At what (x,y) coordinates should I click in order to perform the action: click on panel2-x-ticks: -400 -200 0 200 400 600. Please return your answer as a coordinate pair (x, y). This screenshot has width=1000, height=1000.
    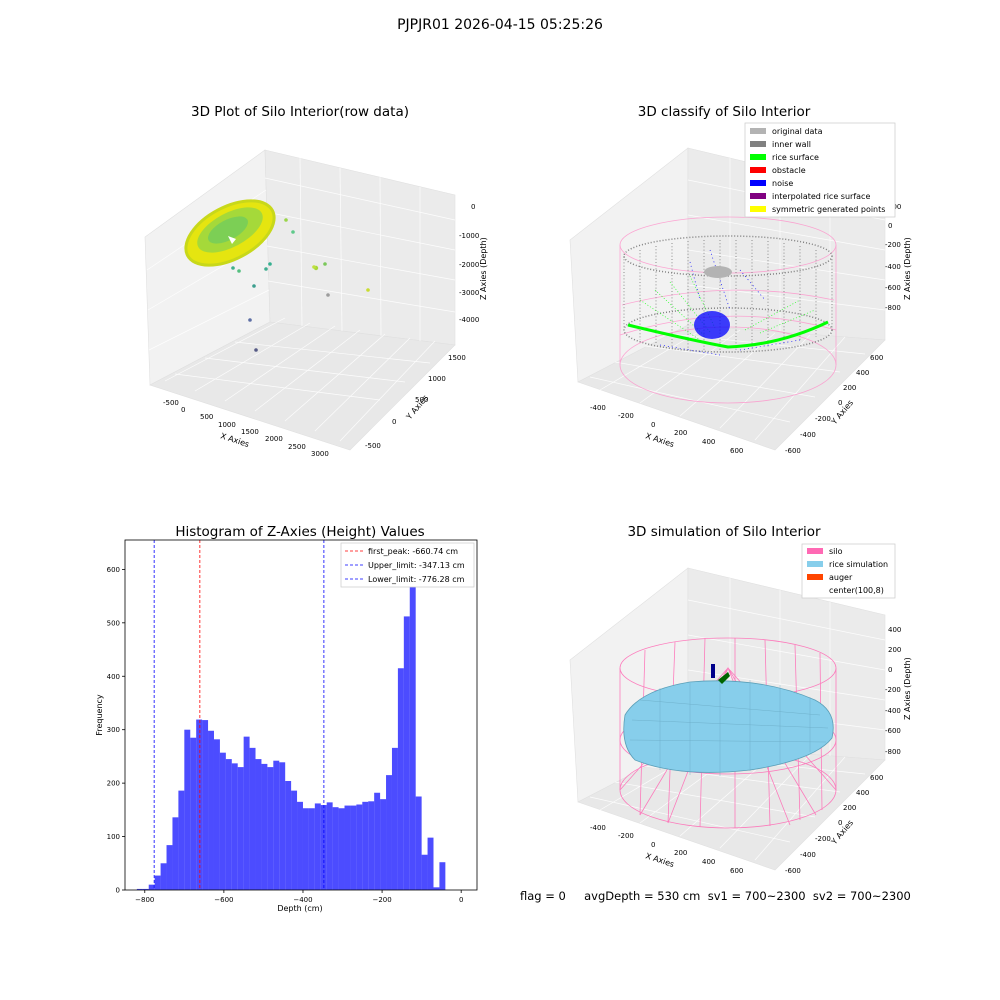
    Looking at the image, I should click on (666, 429).